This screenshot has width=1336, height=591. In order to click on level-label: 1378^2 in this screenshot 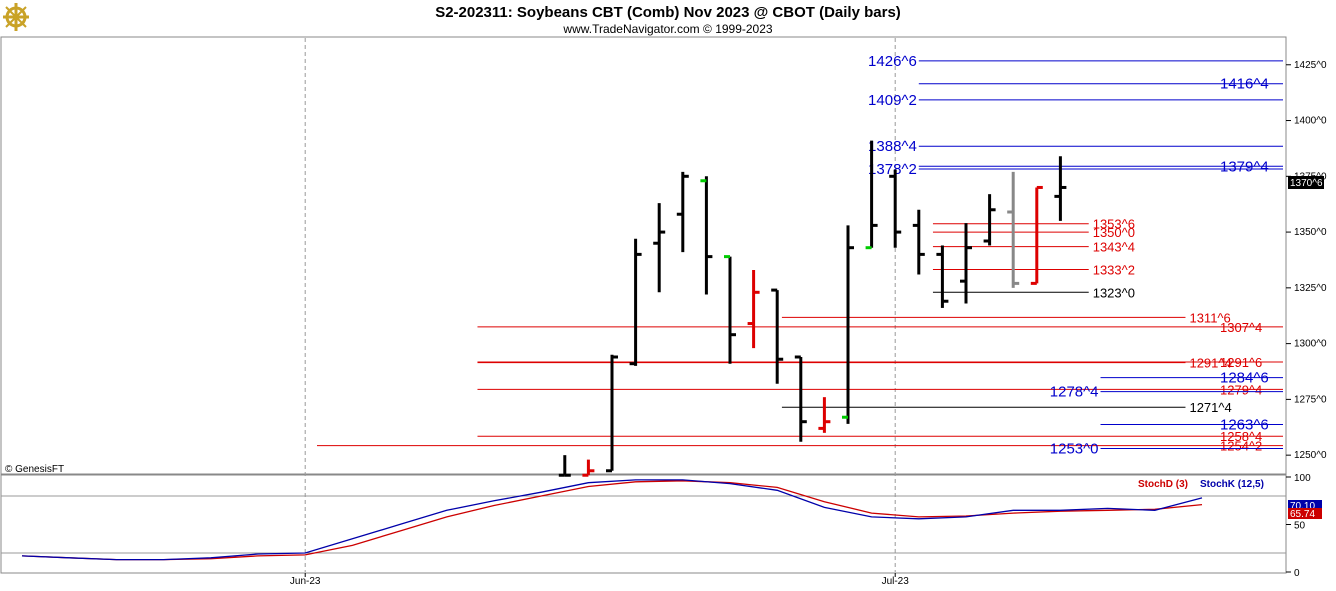, I will do `click(892, 169)`.